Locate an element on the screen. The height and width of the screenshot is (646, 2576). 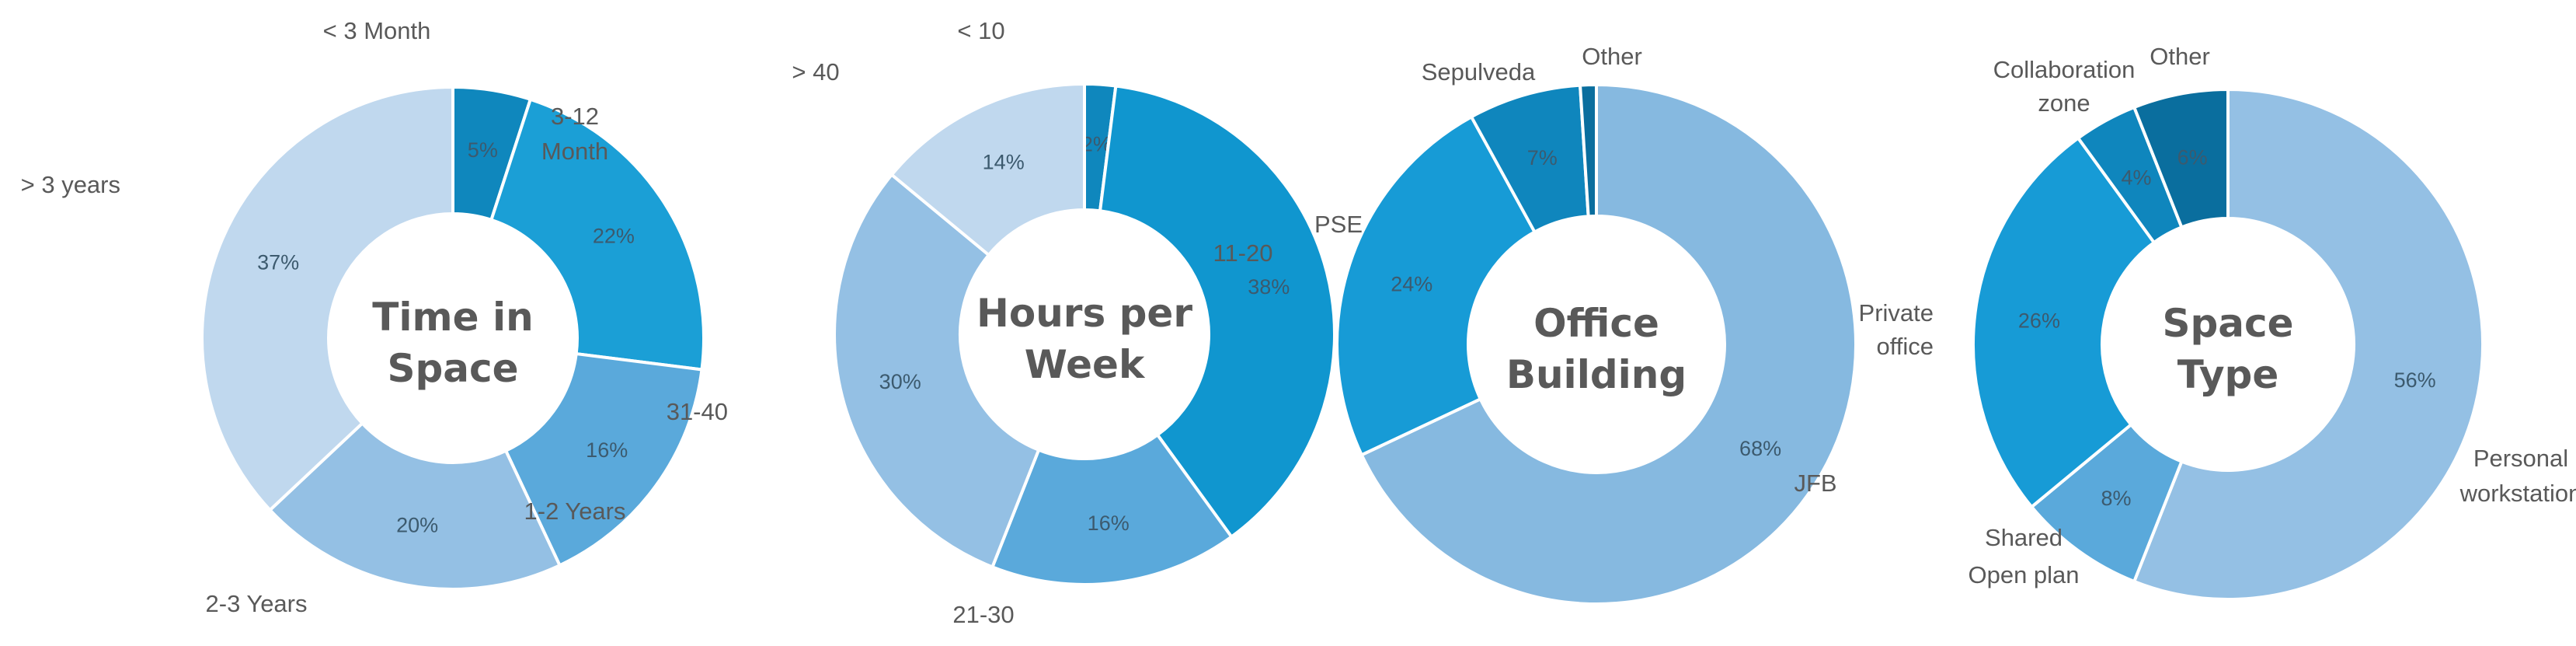
slice-personal-workstation is located at coordinates (2308, 344).